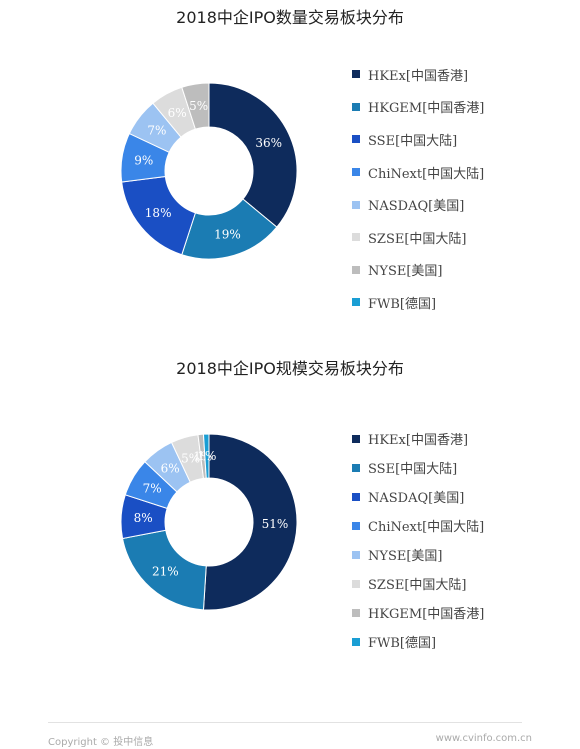 Image resolution: width=580 pixels, height=749 pixels. Describe the element at coordinates (158, 213) in the screenshot. I see `donut-data-label-3: 18%` at that location.